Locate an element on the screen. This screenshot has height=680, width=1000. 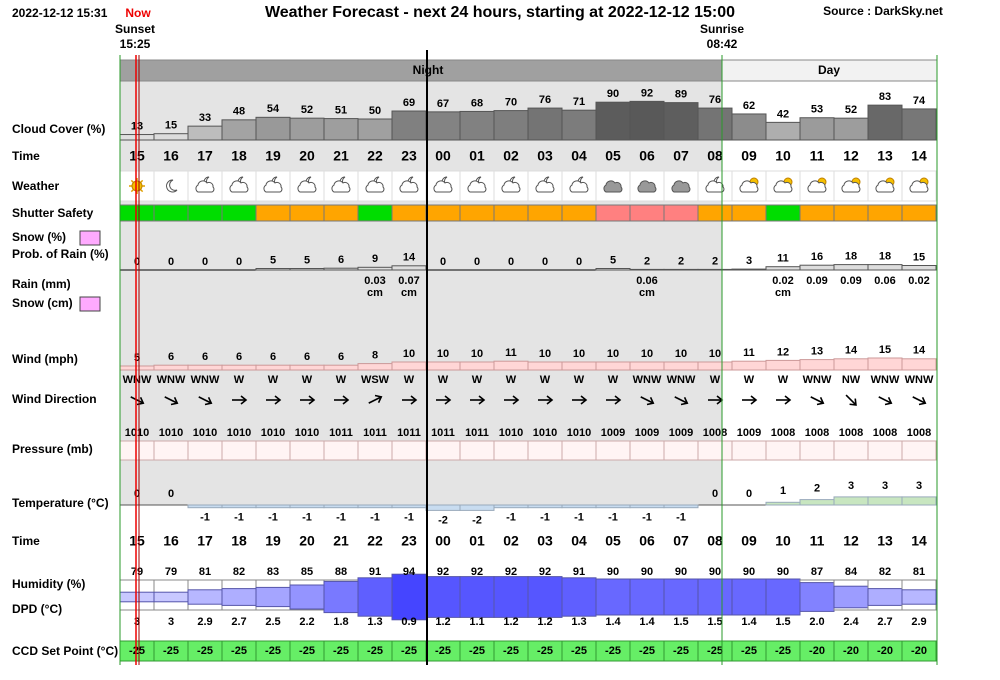
row-label: Rain (mm) is located at coordinates (41, 284).